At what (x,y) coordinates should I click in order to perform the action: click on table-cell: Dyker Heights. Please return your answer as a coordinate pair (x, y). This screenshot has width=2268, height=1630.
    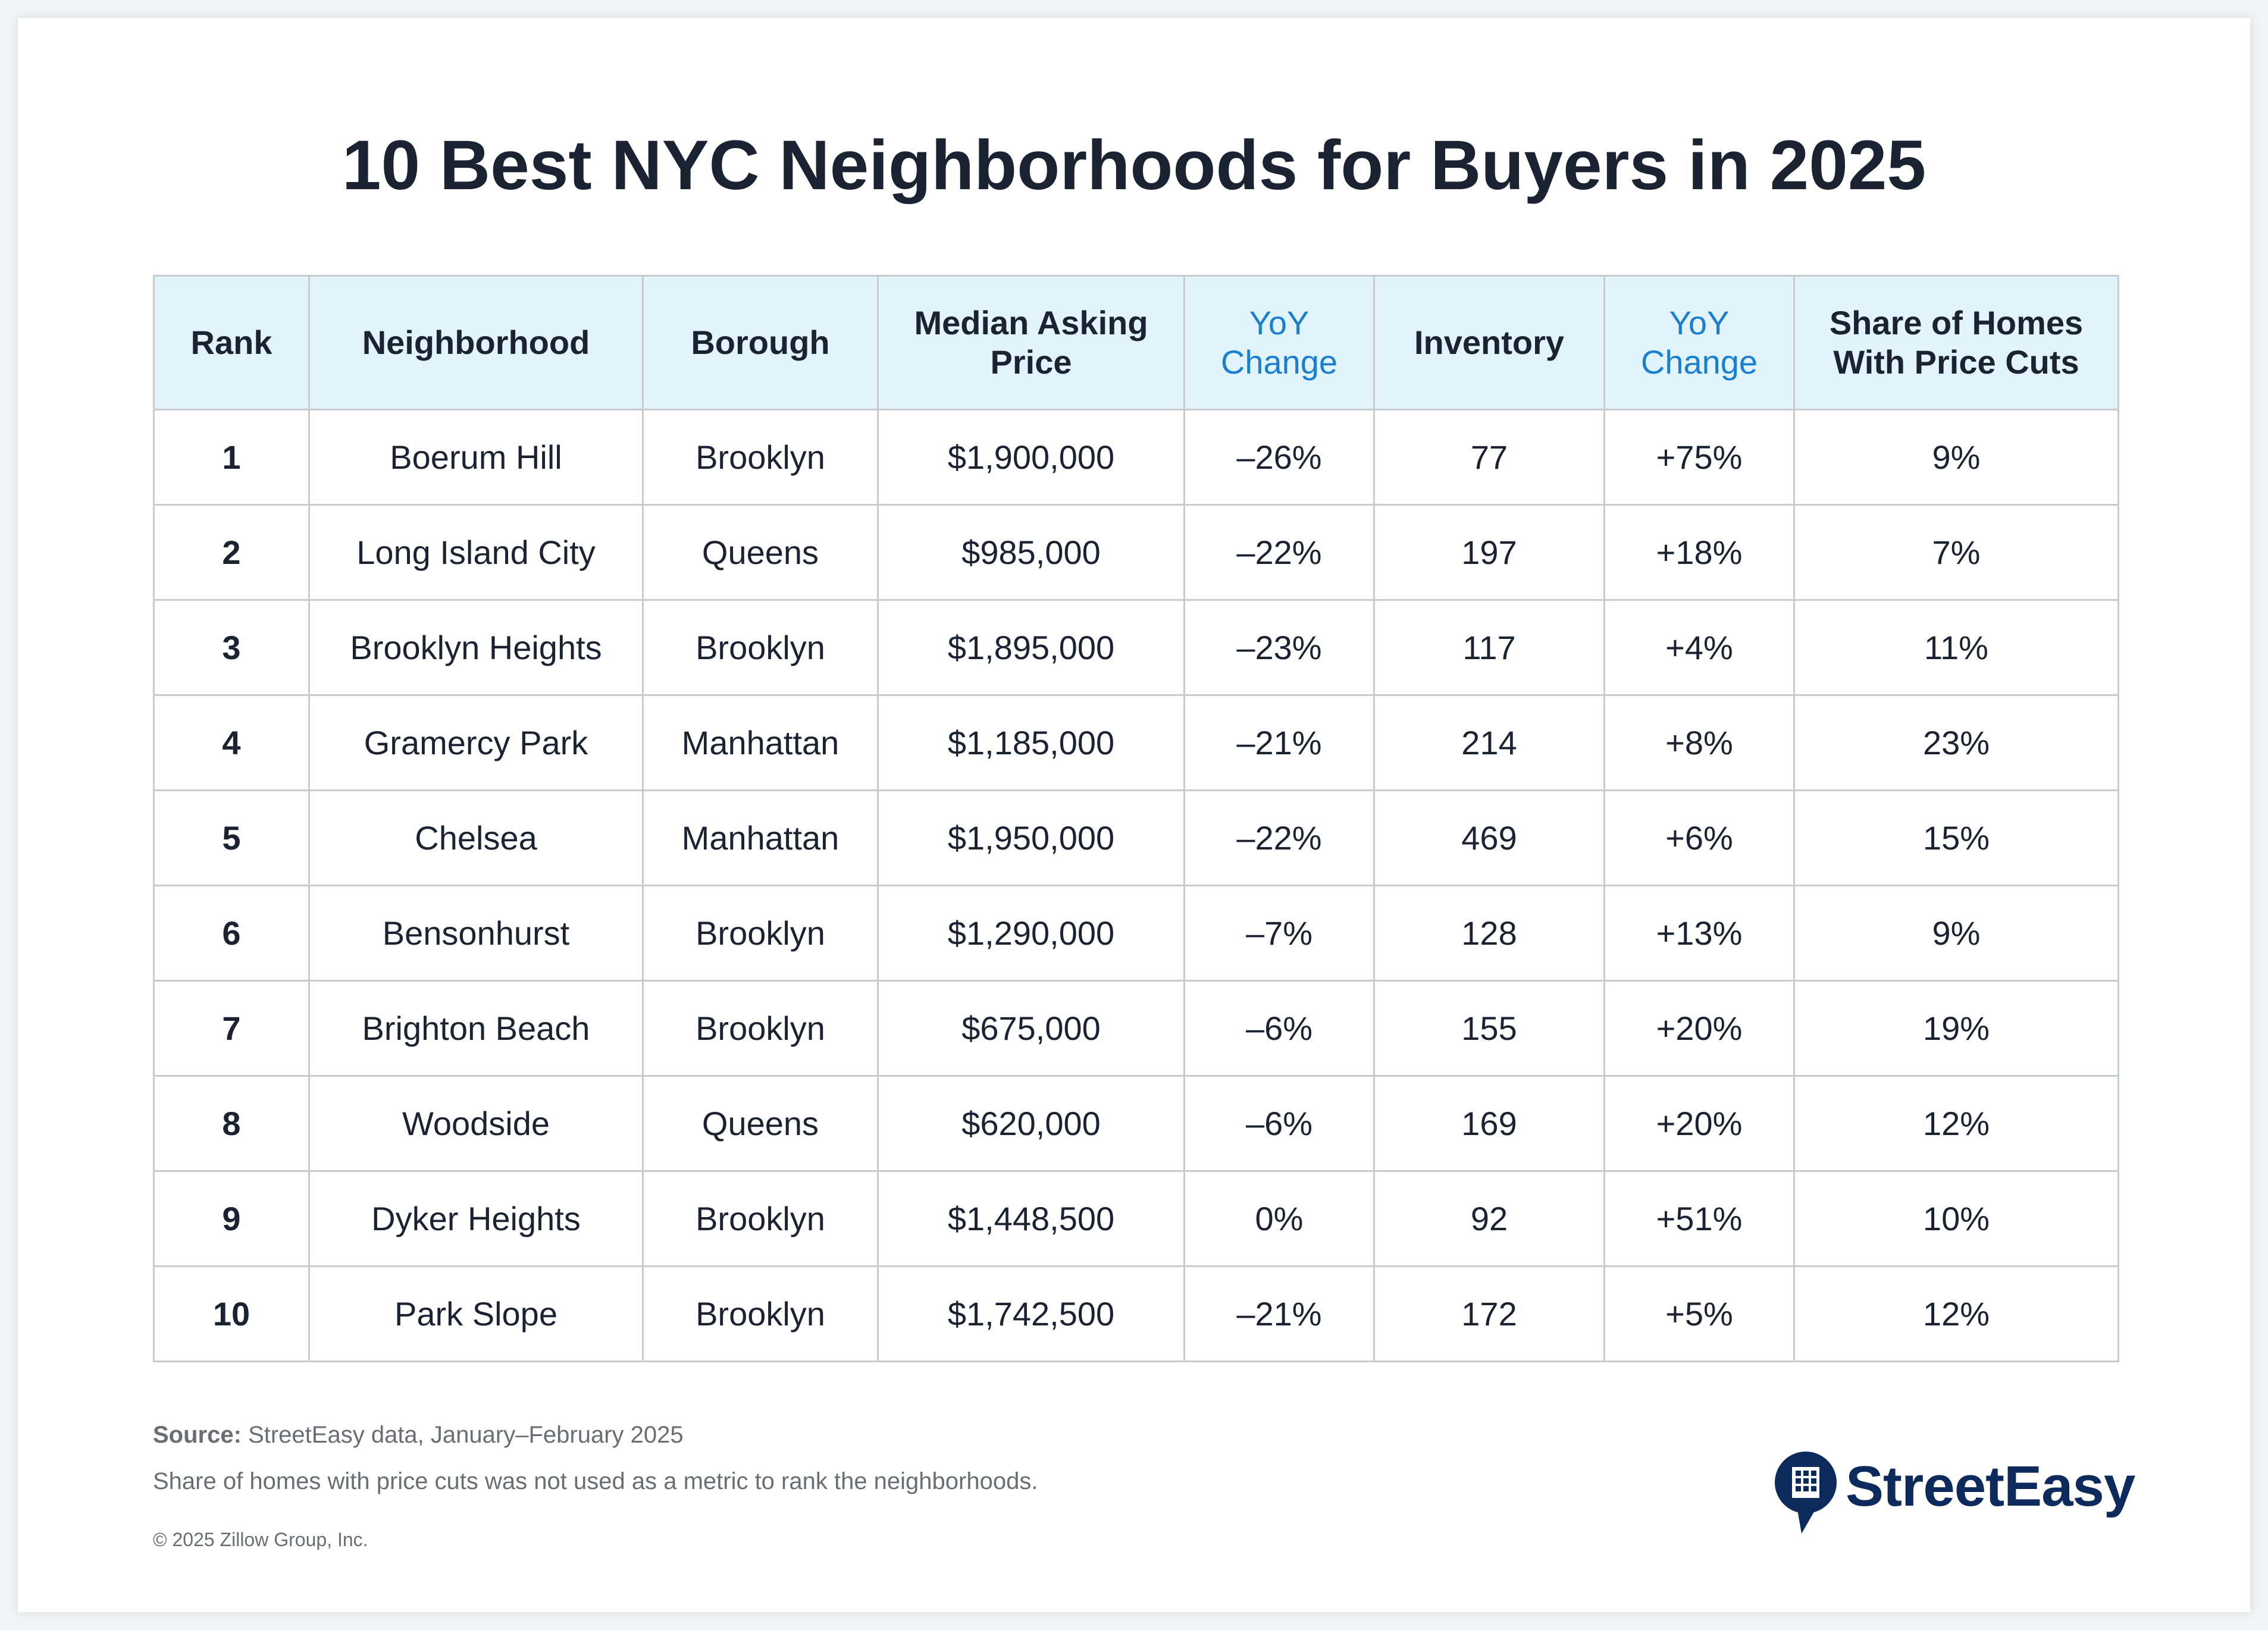
    Looking at the image, I should click on (476, 1218).